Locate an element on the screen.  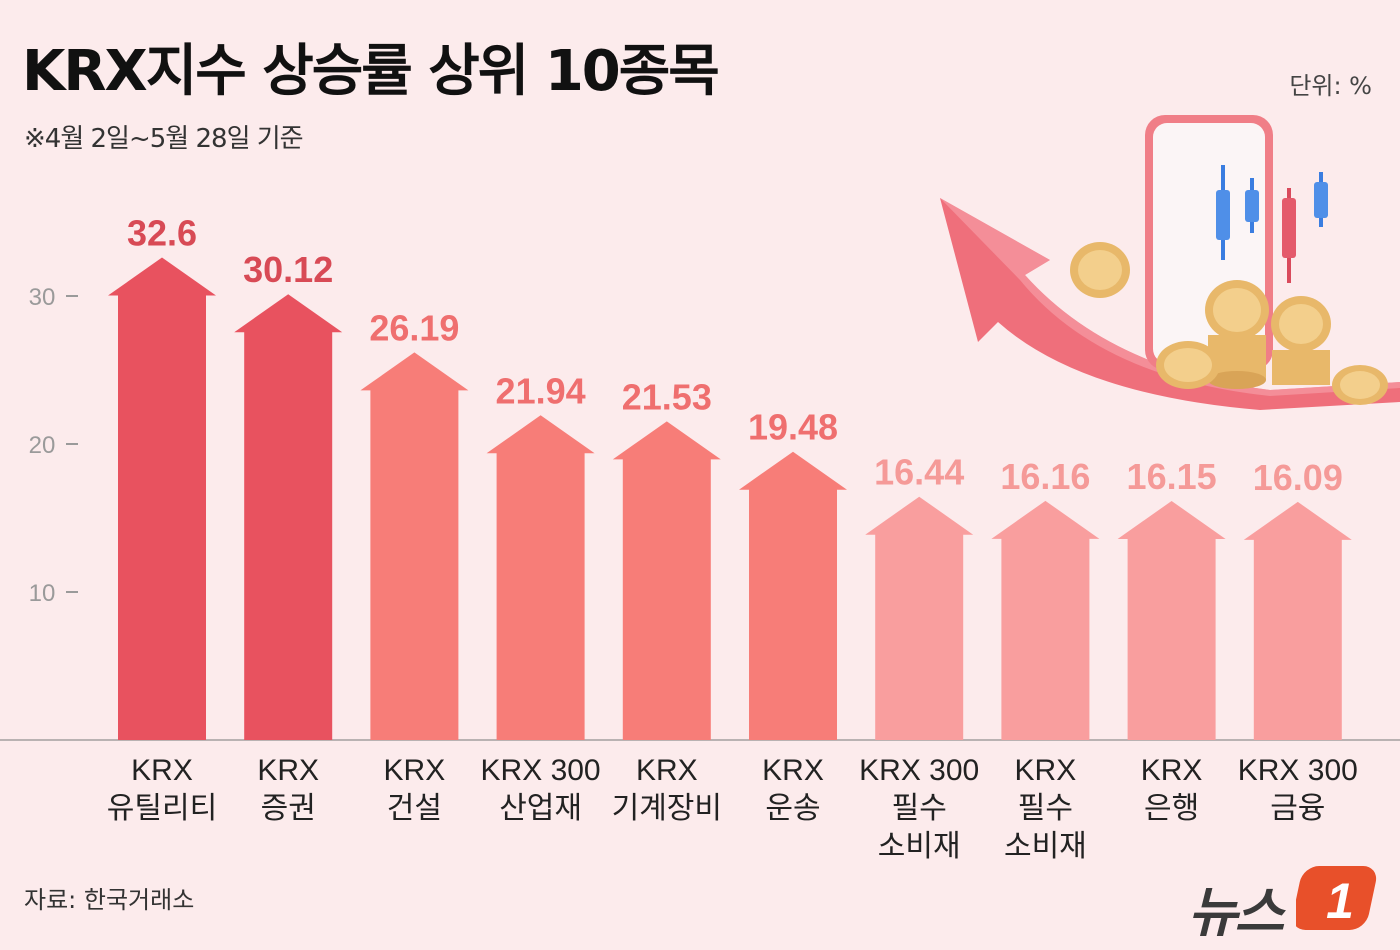
category-label: 운송 is located at coordinates (792, 808).